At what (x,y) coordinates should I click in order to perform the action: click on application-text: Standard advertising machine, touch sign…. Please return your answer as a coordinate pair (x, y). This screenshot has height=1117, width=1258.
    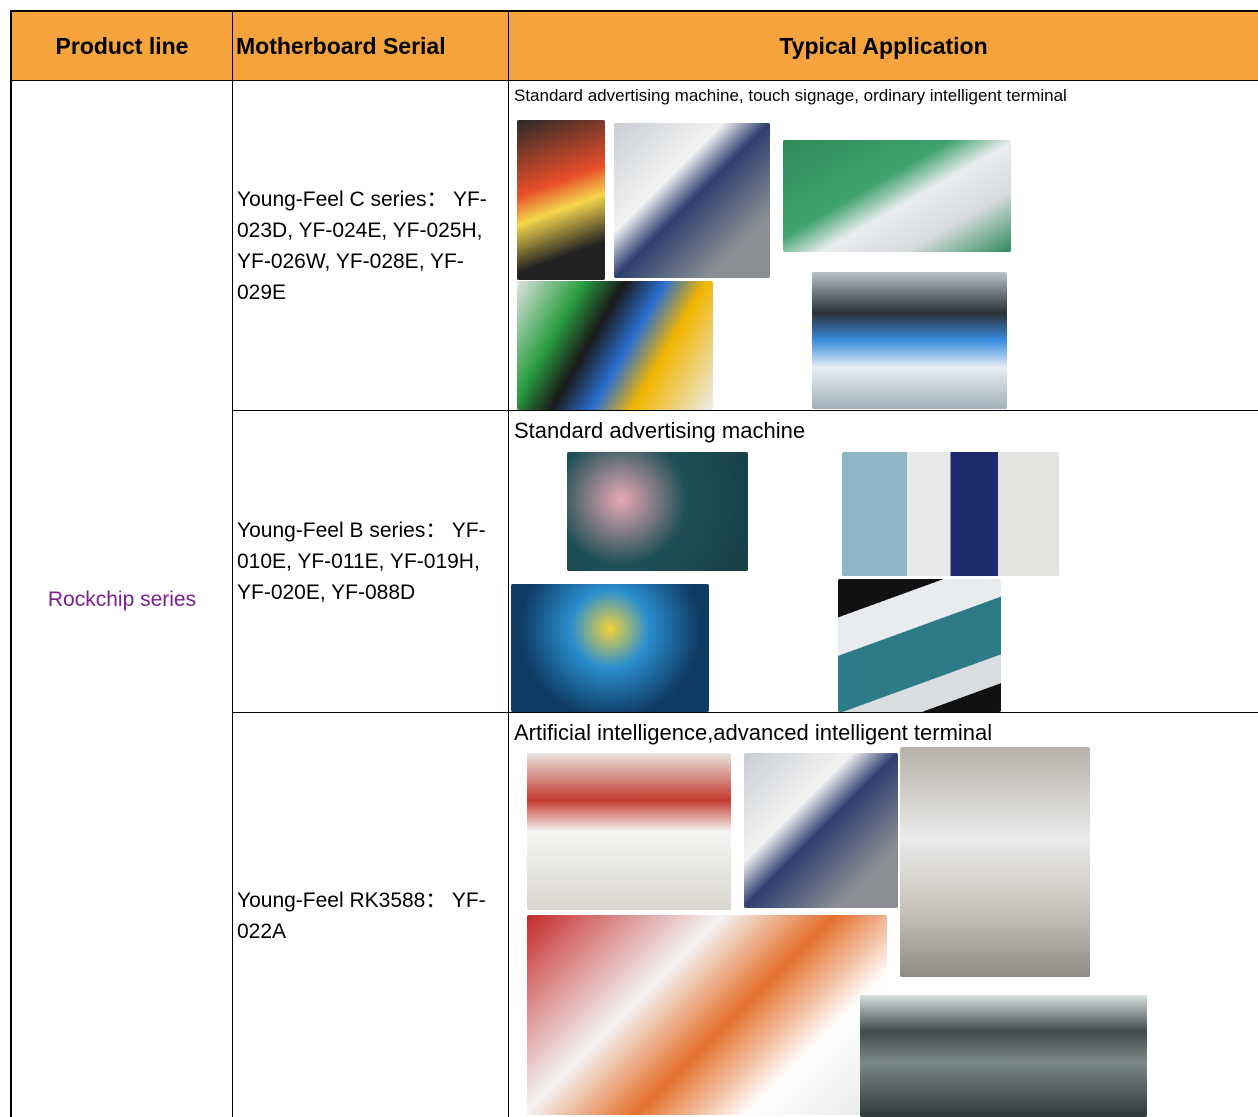
    Looking at the image, I should click on (790, 95).